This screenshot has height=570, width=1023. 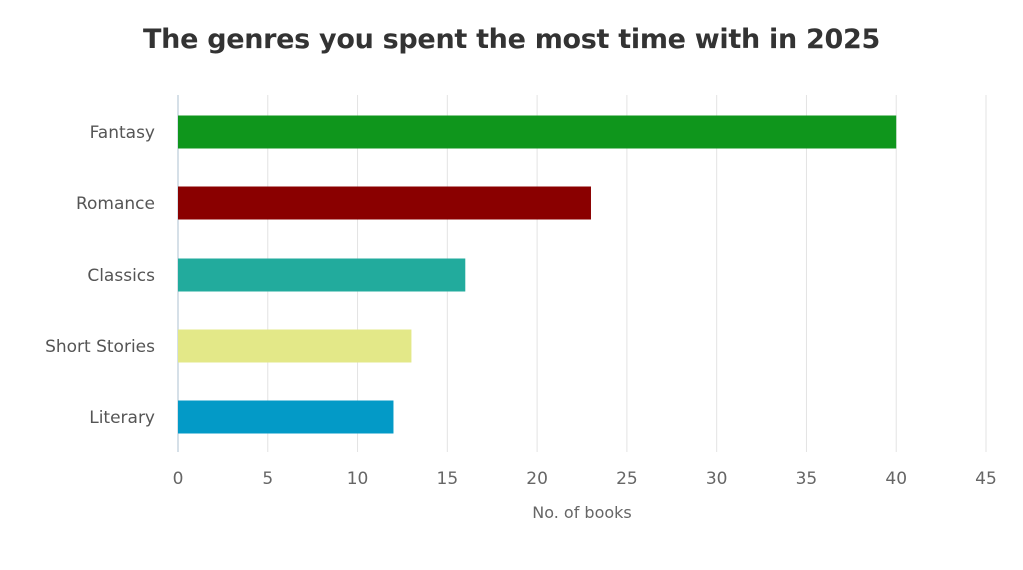 What do you see at coordinates (358, 479) in the screenshot?
I see `x-tick-label: 10` at bounding box center [358, 479].